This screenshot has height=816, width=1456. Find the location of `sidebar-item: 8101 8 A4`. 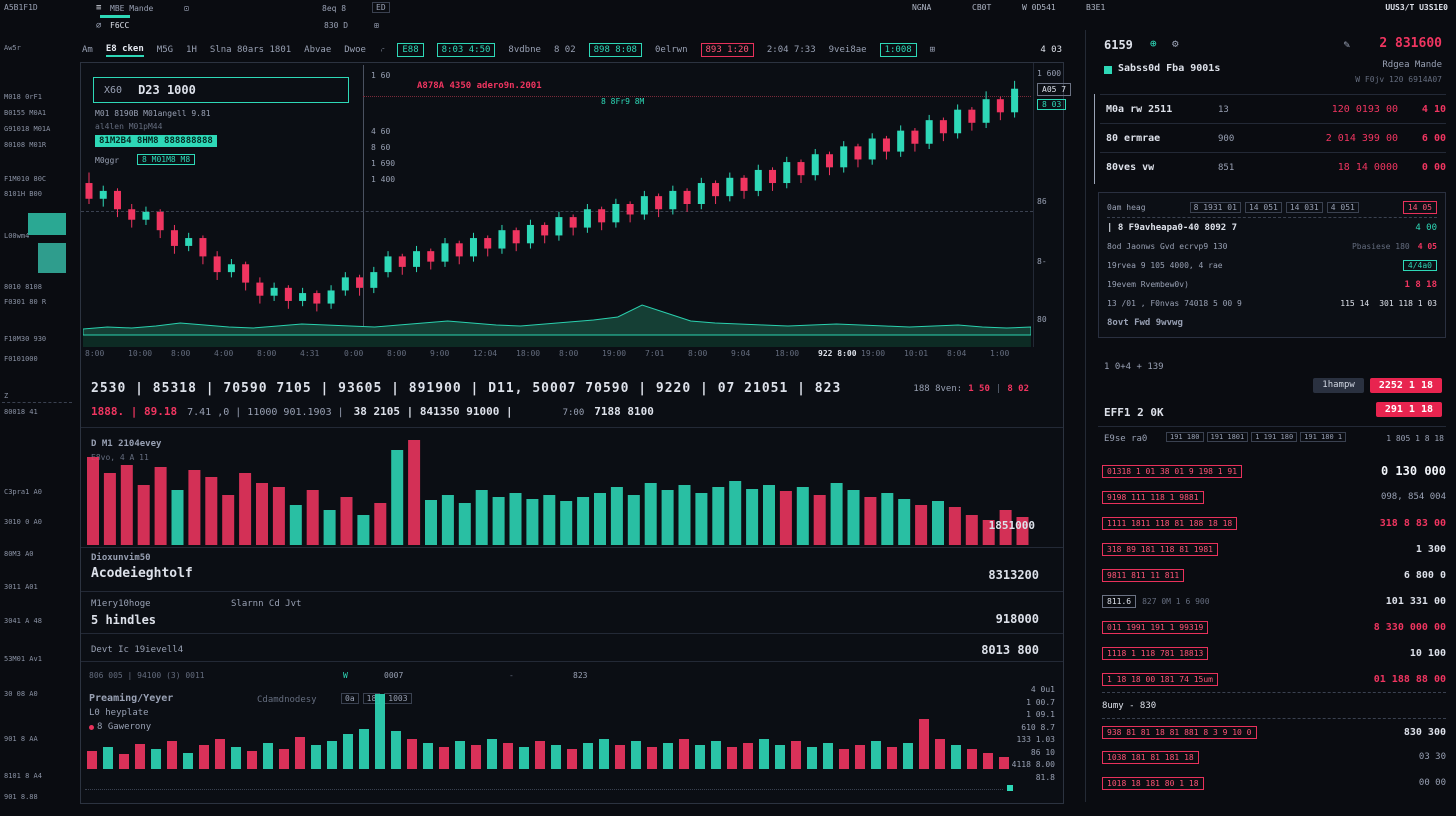

sidebar-item: 8101 8 A4 is located at coordinates (23, 776).